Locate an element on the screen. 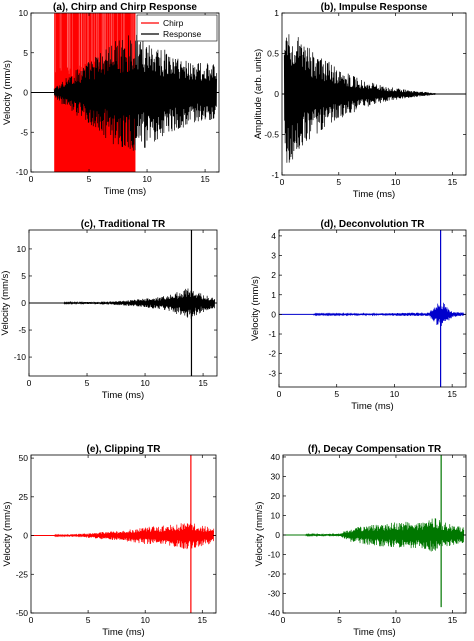 This screenshot has height=641, width=474. y-axis-label: Amplitude (arb. units) is located at coordinates (258, 94).